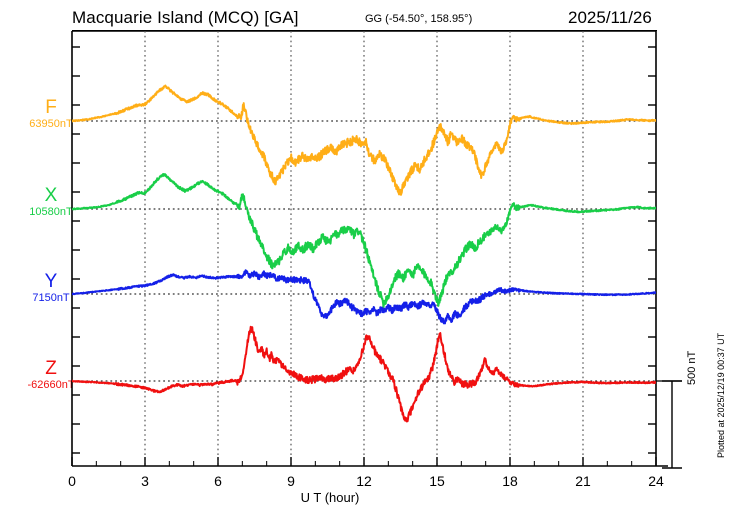 This screenshot has height=520, width=730. I want to click on trace-symbol-x: X, so click(51, 195).